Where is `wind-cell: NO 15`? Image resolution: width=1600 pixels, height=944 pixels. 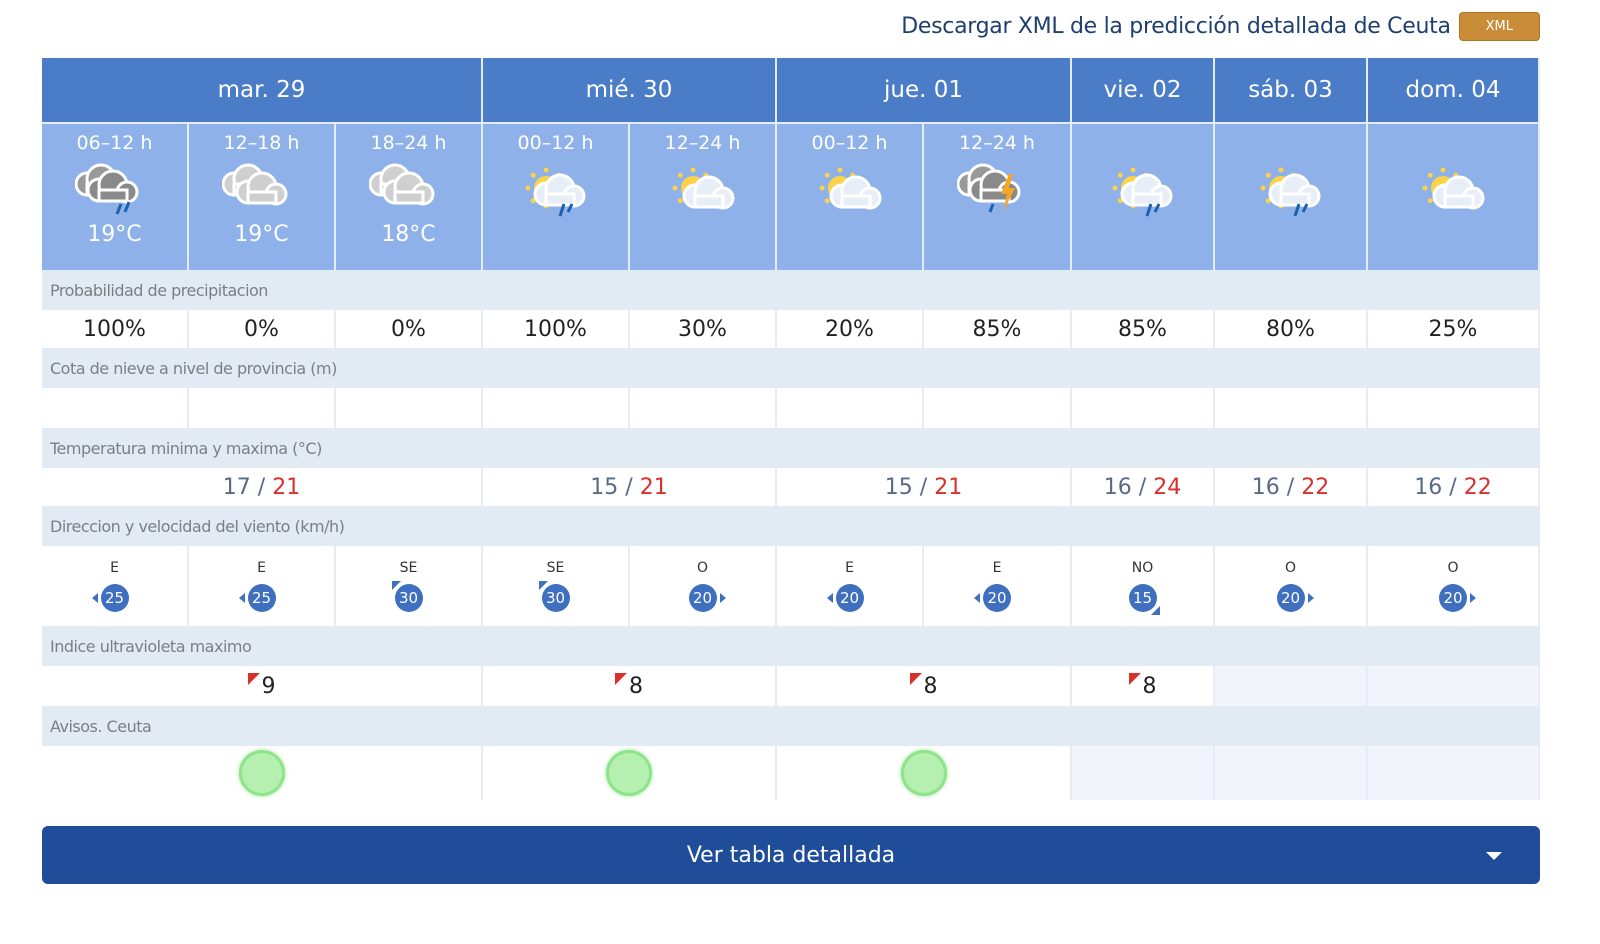 wind-cell: NO 15 is located at coordinates (1143, 586).